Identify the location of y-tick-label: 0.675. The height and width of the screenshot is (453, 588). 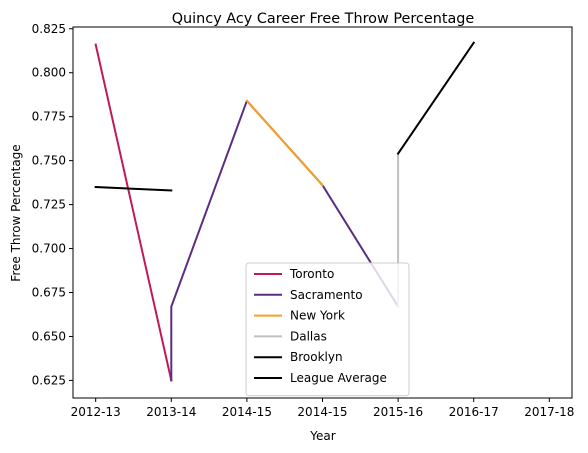
(49, 293).